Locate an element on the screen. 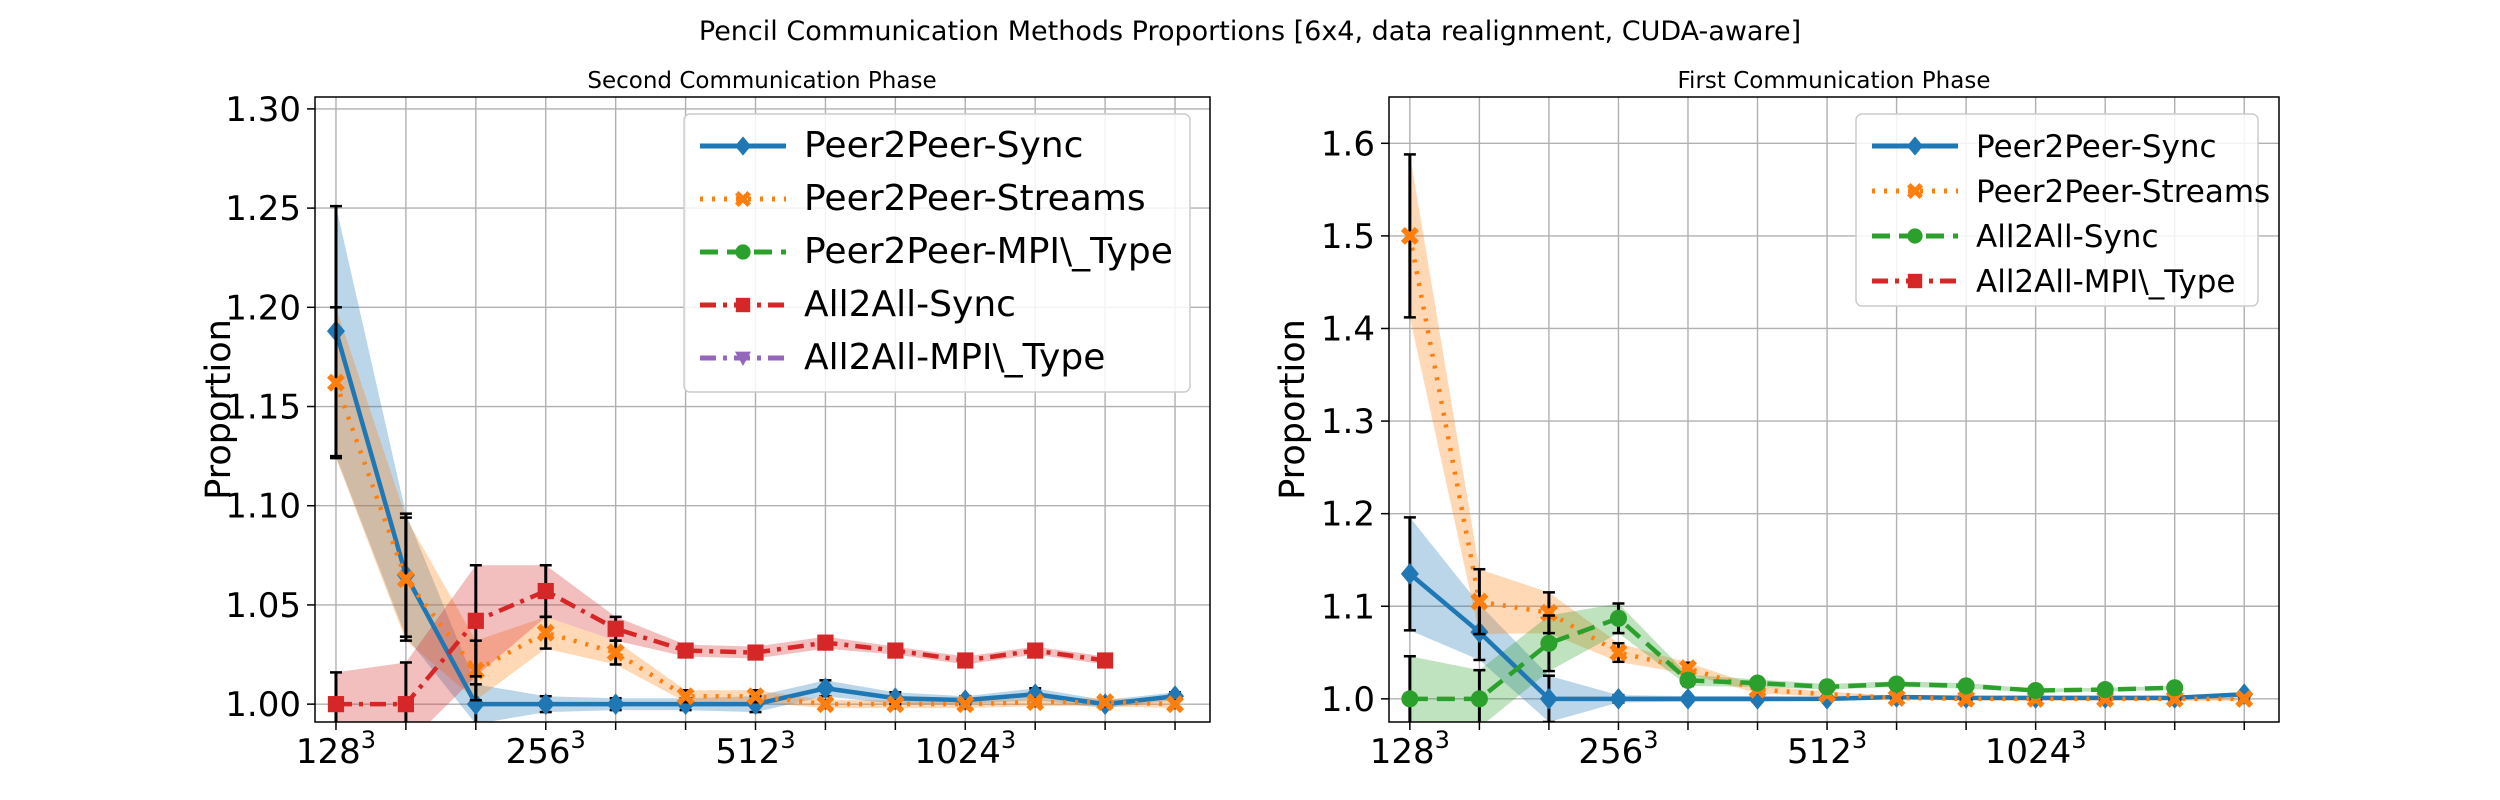  y-tick-label: 1.10 is located at coordinates (263, 507).